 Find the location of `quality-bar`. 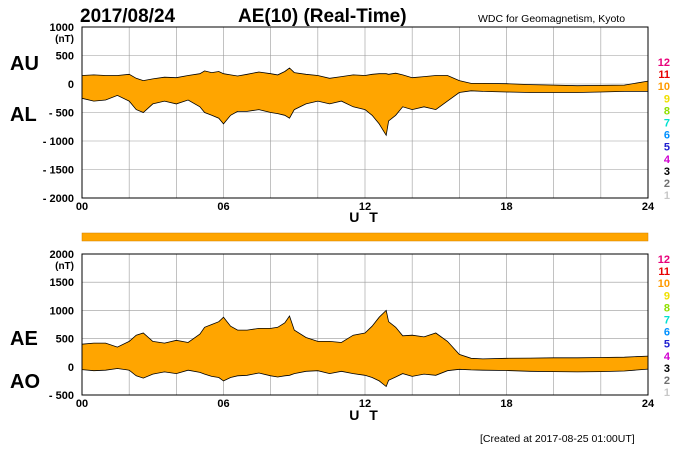

quality-bar is located at coordinates (365, 237).